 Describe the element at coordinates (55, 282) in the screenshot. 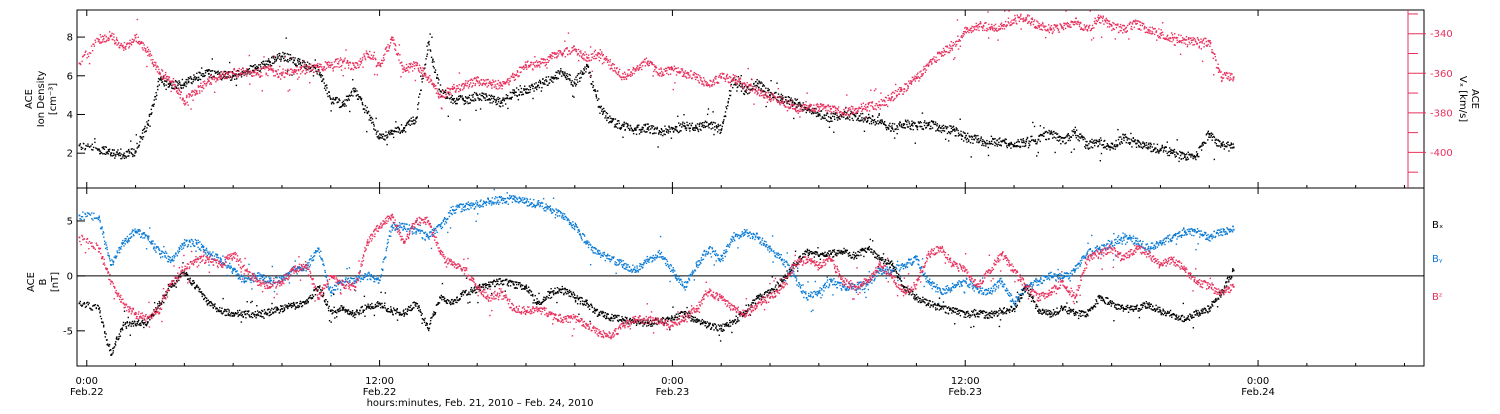

I see `field-axis-unit: [nT]` at that location.